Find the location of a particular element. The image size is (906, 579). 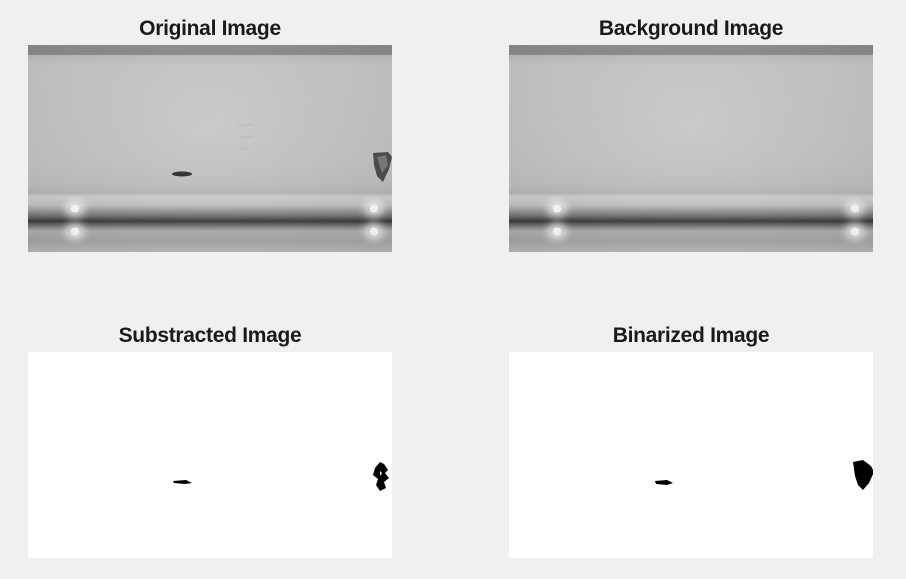

binarized-image-axes is located at coordinates (691, 455).